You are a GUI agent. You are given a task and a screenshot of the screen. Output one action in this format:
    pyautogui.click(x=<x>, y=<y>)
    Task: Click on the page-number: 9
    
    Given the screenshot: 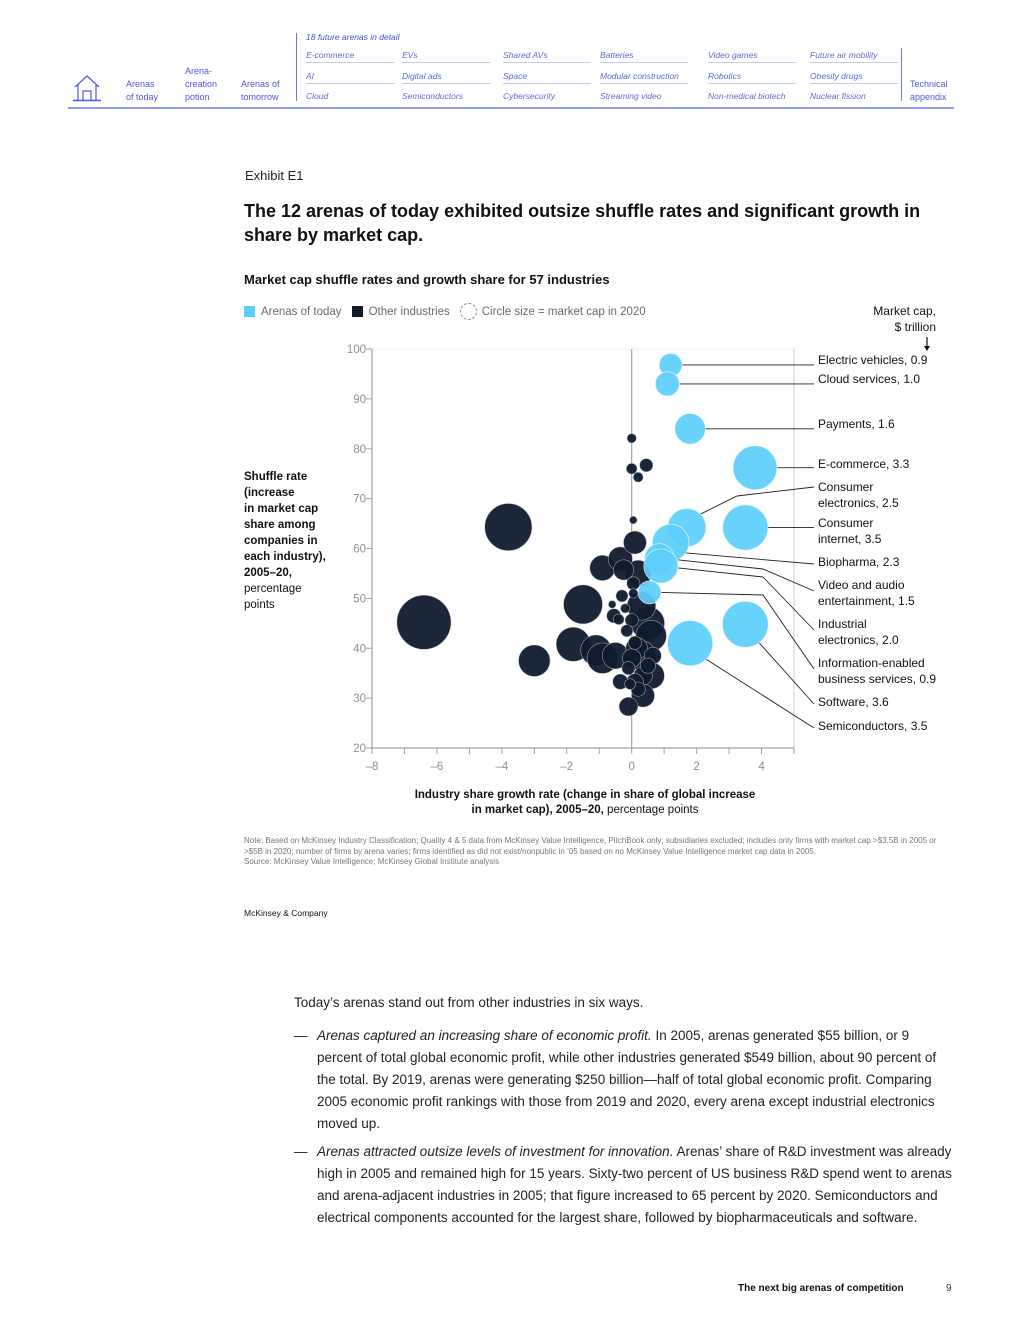 What is the action you would take?
    pyautogui.click(x=949, y=1288)
    